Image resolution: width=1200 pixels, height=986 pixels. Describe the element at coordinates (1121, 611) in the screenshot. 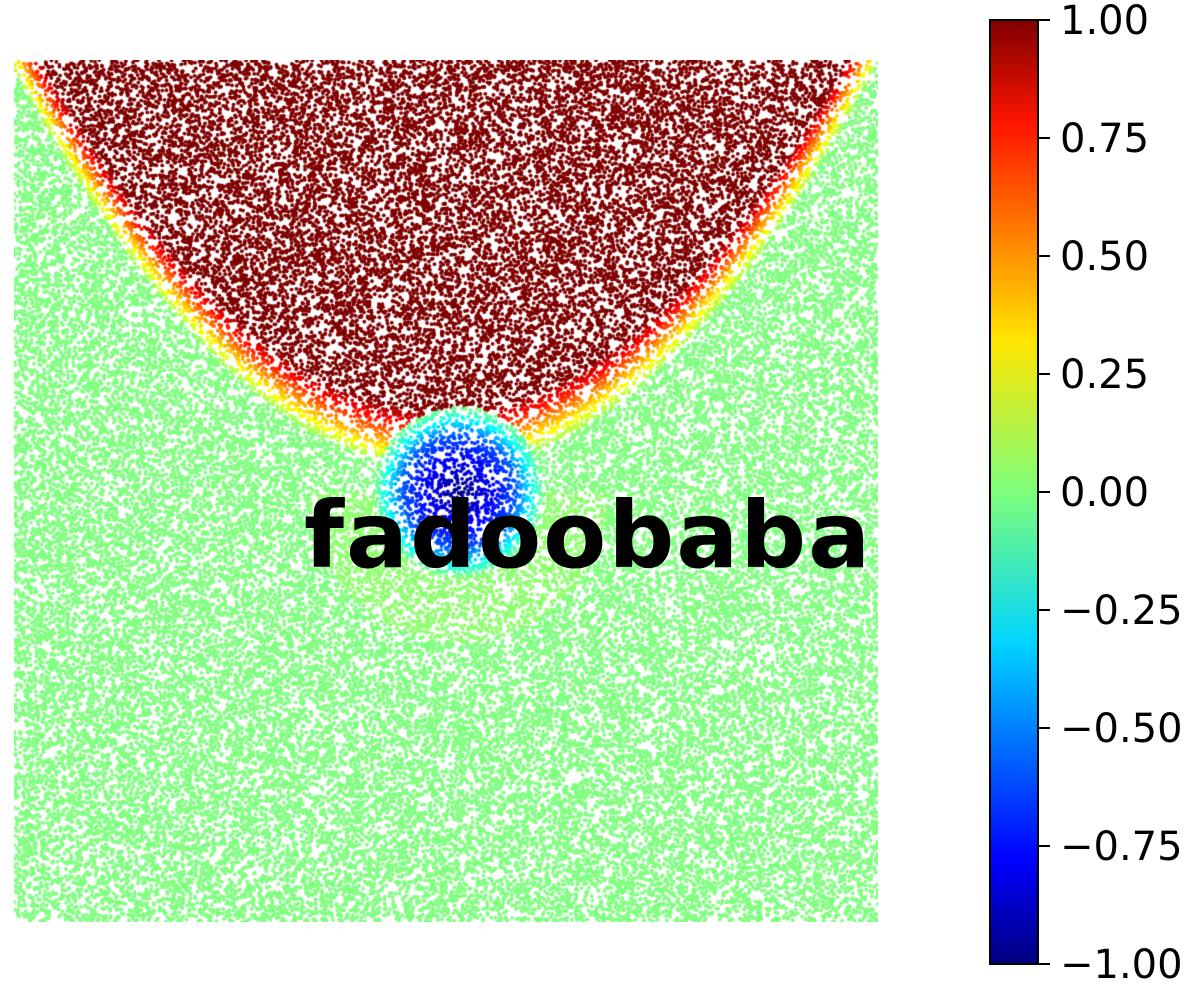

I see `colorbar-tick-label: −0.25` at that location.